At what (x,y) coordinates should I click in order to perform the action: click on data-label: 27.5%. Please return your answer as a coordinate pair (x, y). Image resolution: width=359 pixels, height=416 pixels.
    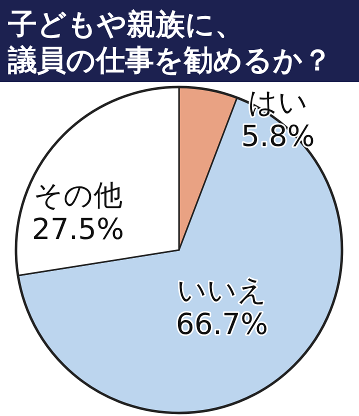
    Looking at the image, I should click on (78, 229).